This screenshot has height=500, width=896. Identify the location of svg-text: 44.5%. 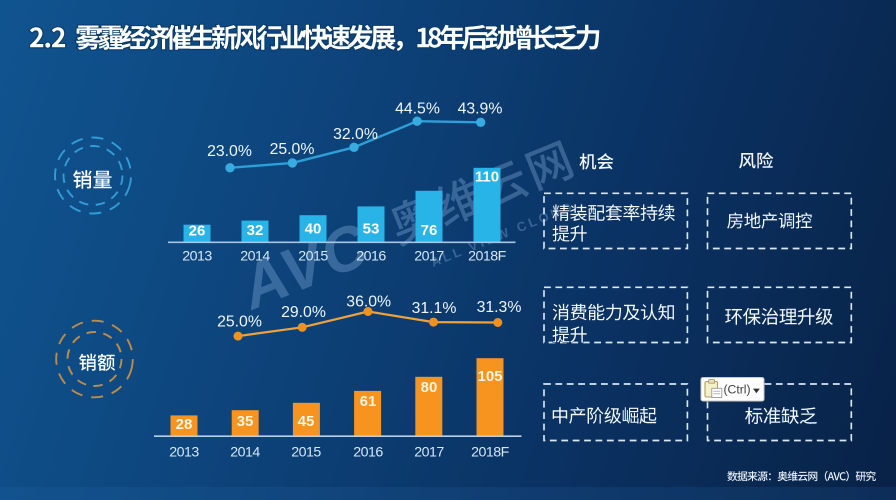
(417, 108).